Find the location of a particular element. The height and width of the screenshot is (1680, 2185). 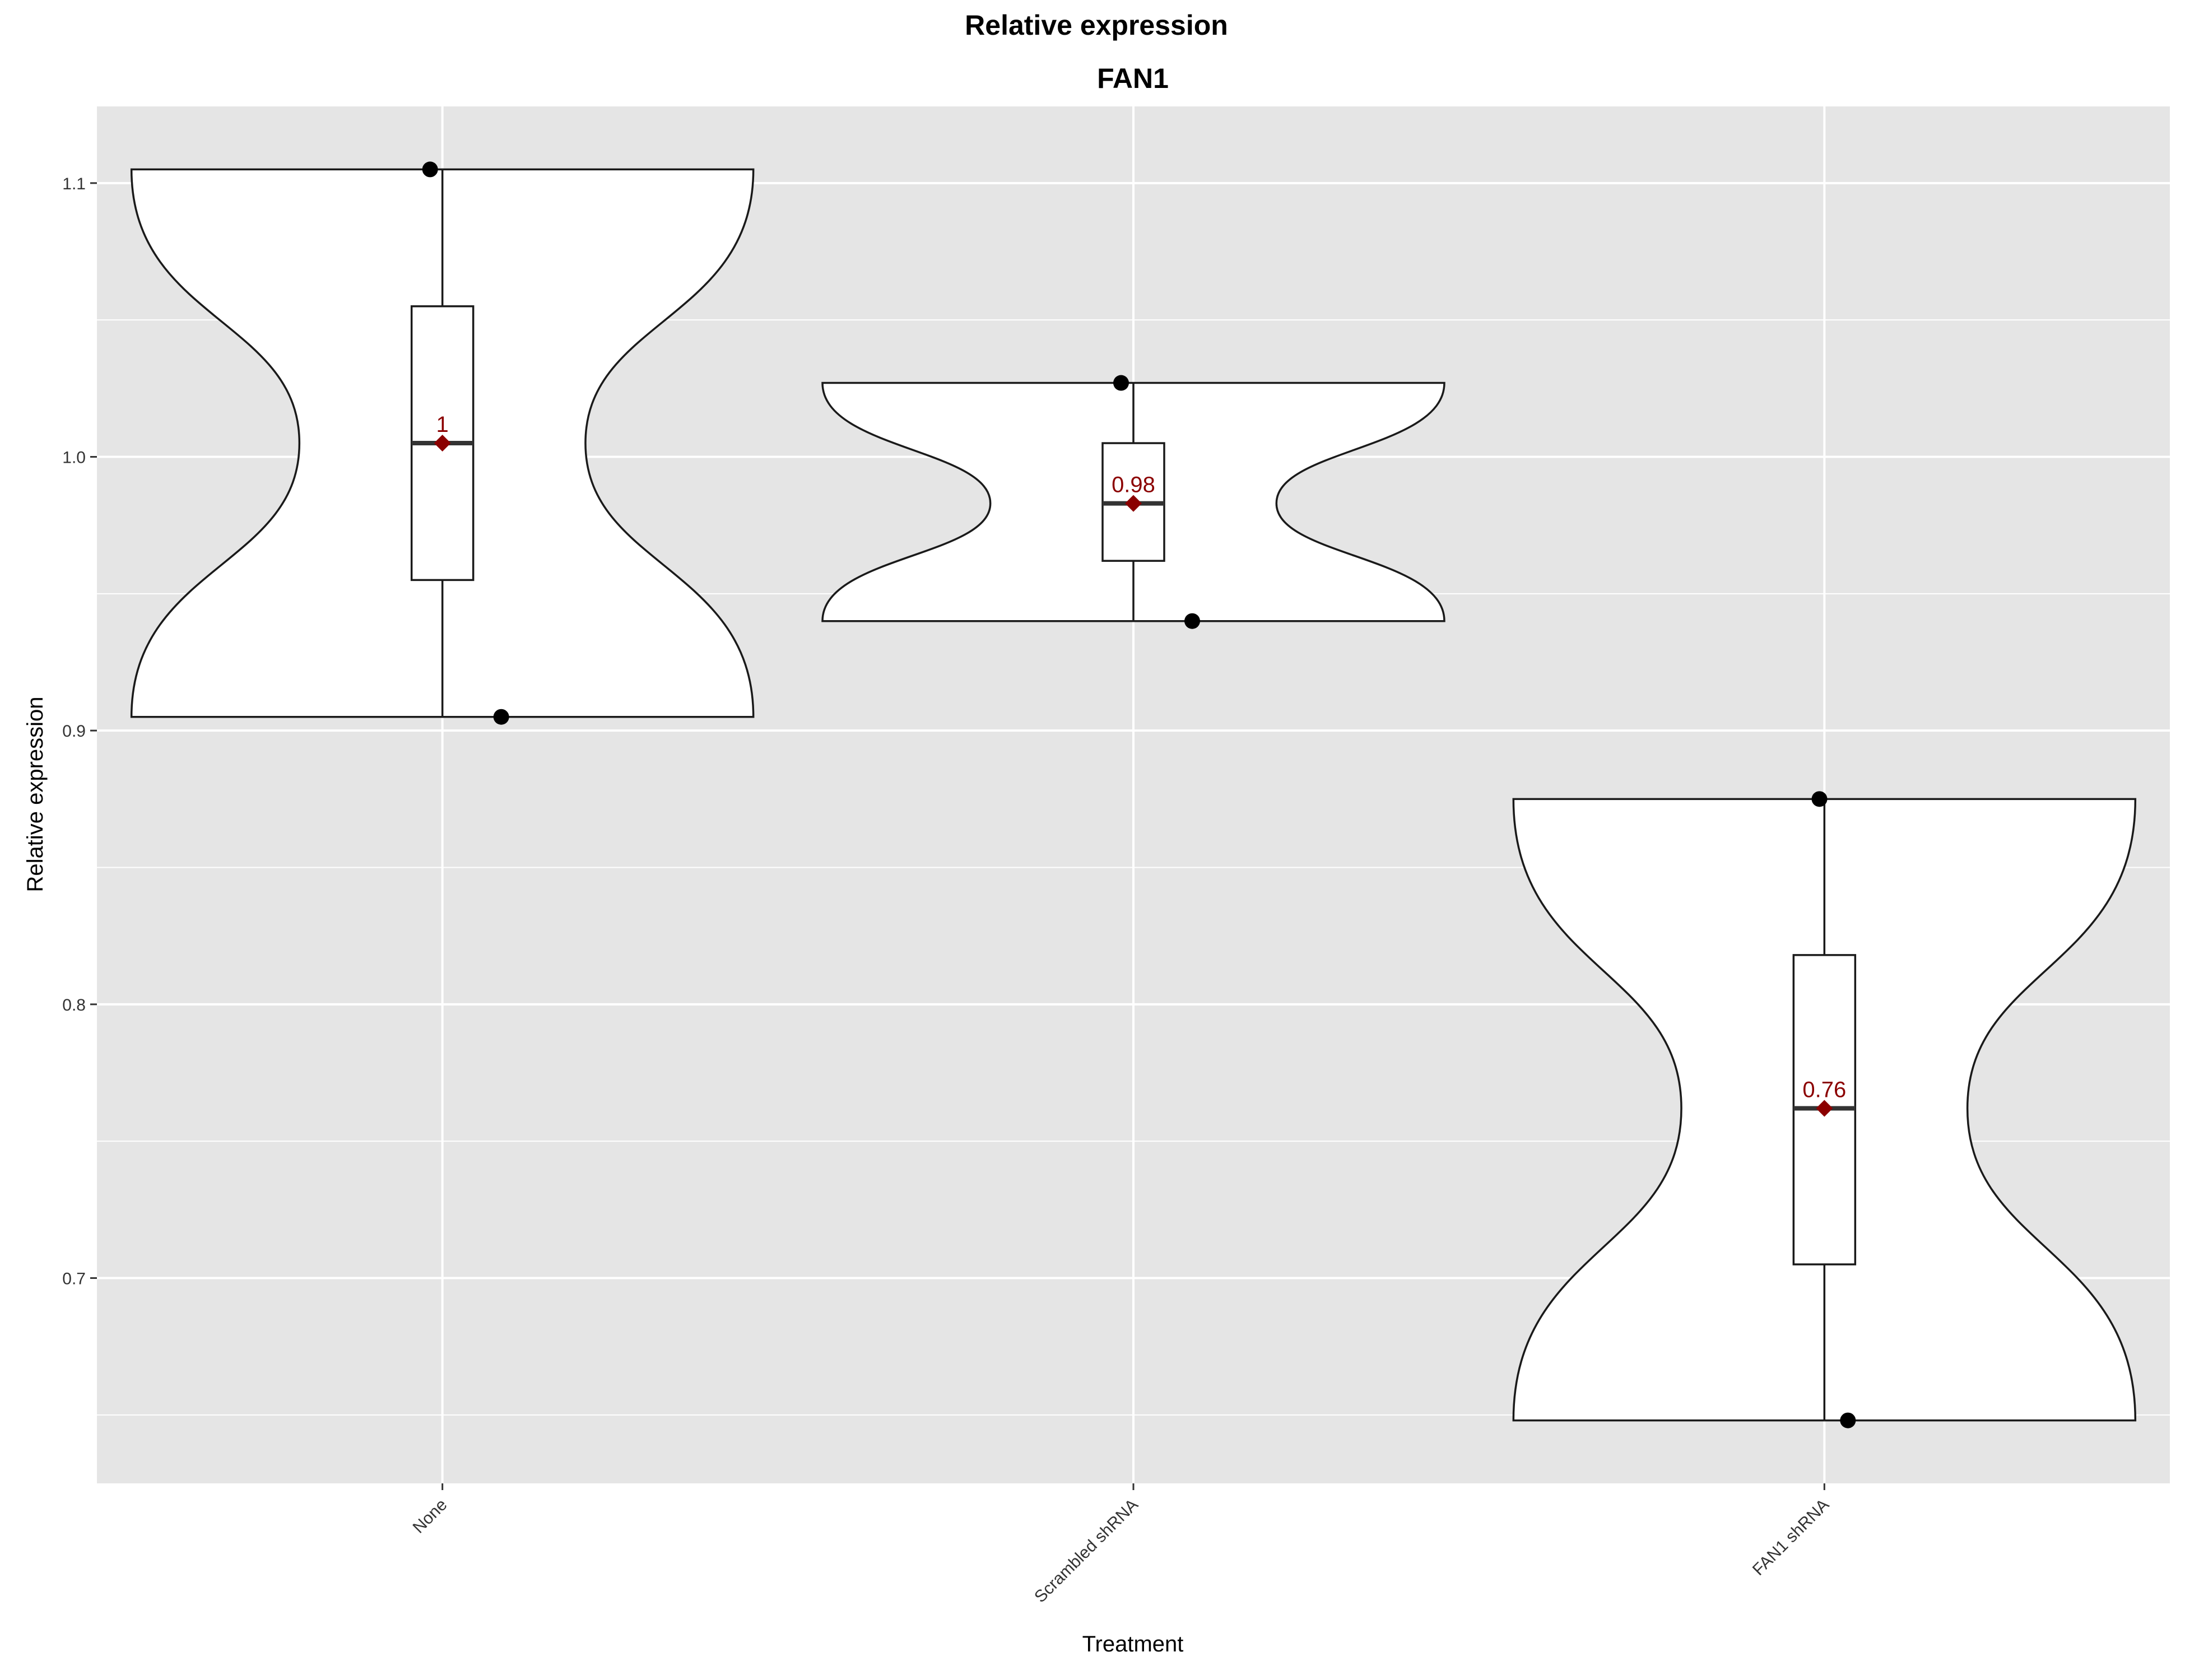

mean-label: 1 is located at coordinates (442, 424).